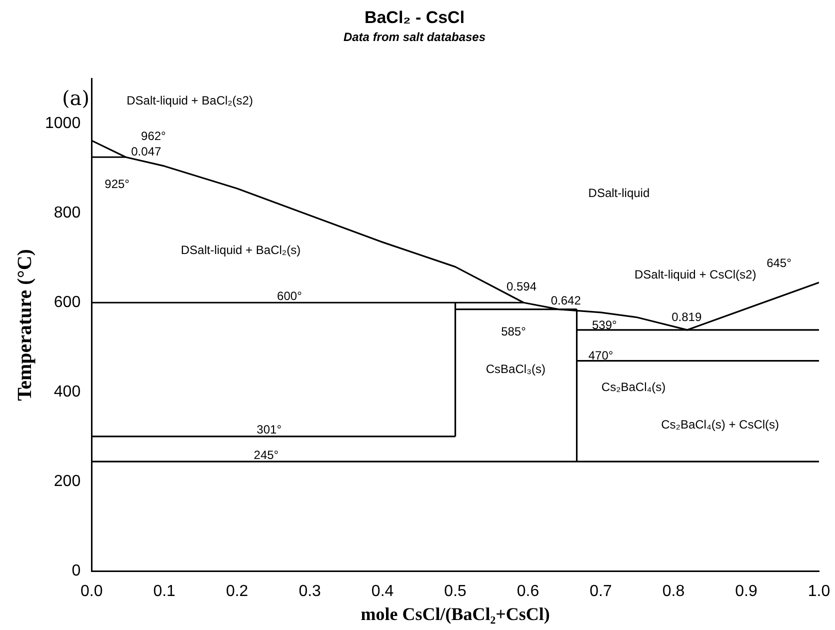  Describe the element at coordinates (819, 591) in the screenshot. I see `x-tick-label: 1.0` at that location.